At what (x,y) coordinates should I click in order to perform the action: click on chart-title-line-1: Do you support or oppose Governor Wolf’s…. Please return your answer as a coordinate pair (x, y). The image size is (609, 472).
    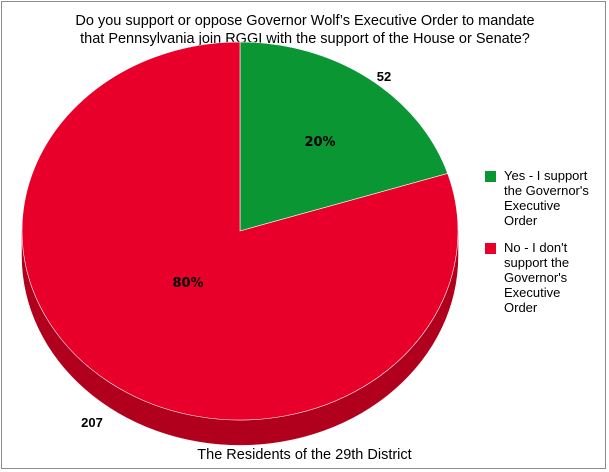
    Looking at the image, I should click on (305, 21).